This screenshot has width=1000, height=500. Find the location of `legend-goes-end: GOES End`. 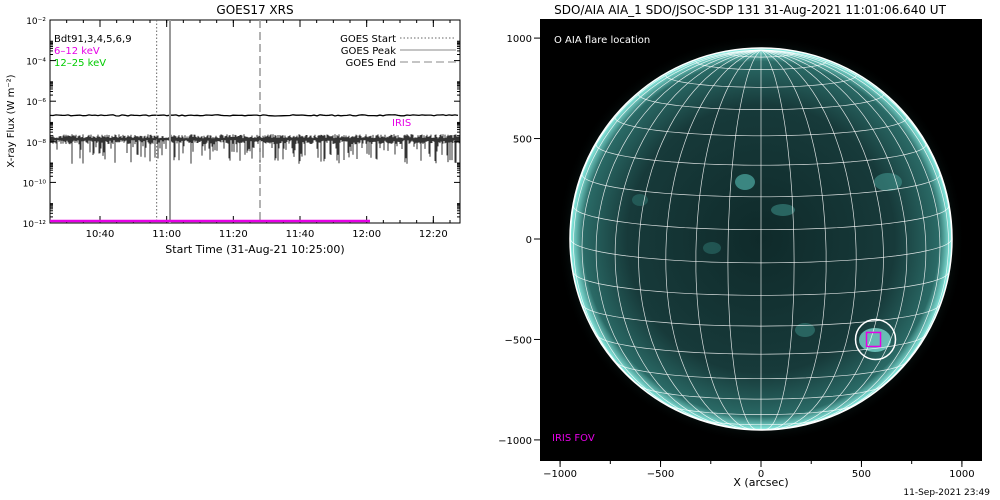

legend-goes-end: GOES End is located at coordinates (371, 63).